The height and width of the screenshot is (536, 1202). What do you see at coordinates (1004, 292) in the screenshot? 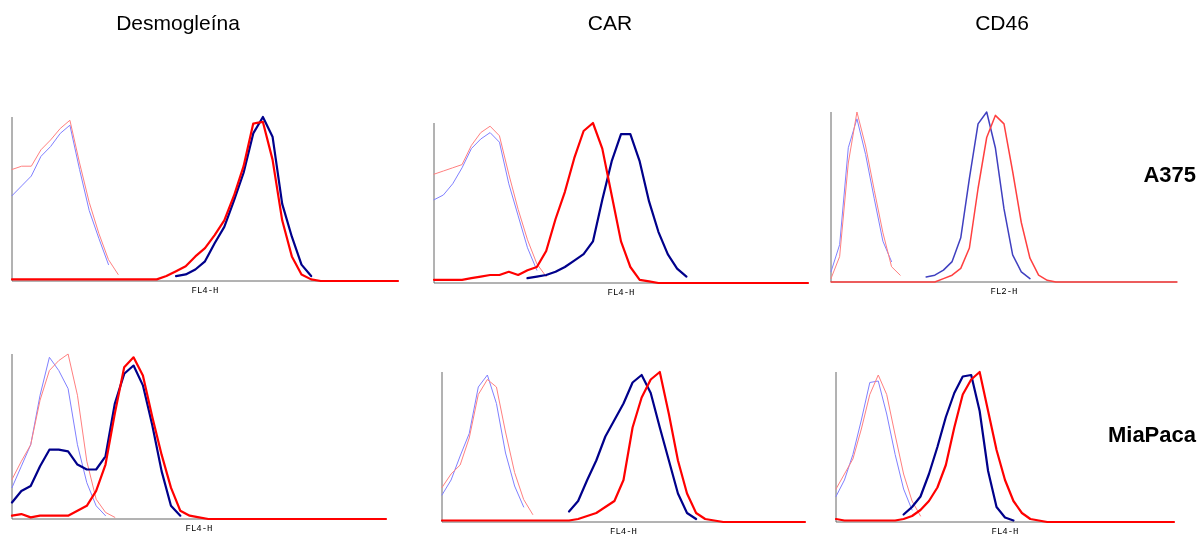
I see `x-axis-title: FL2-H` at bounding box center [1004, 292].